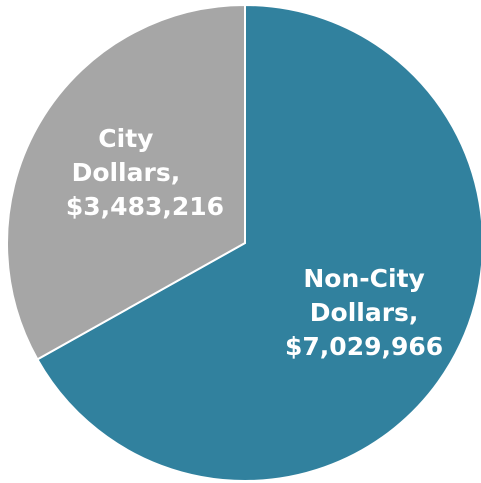 Image resolution: width=481 pixels, height=483 pixels. What do you see at coordinates (145, 207) in the screenshot?
I see `value-label: $3,483,216` at bounding box center [145, 207].